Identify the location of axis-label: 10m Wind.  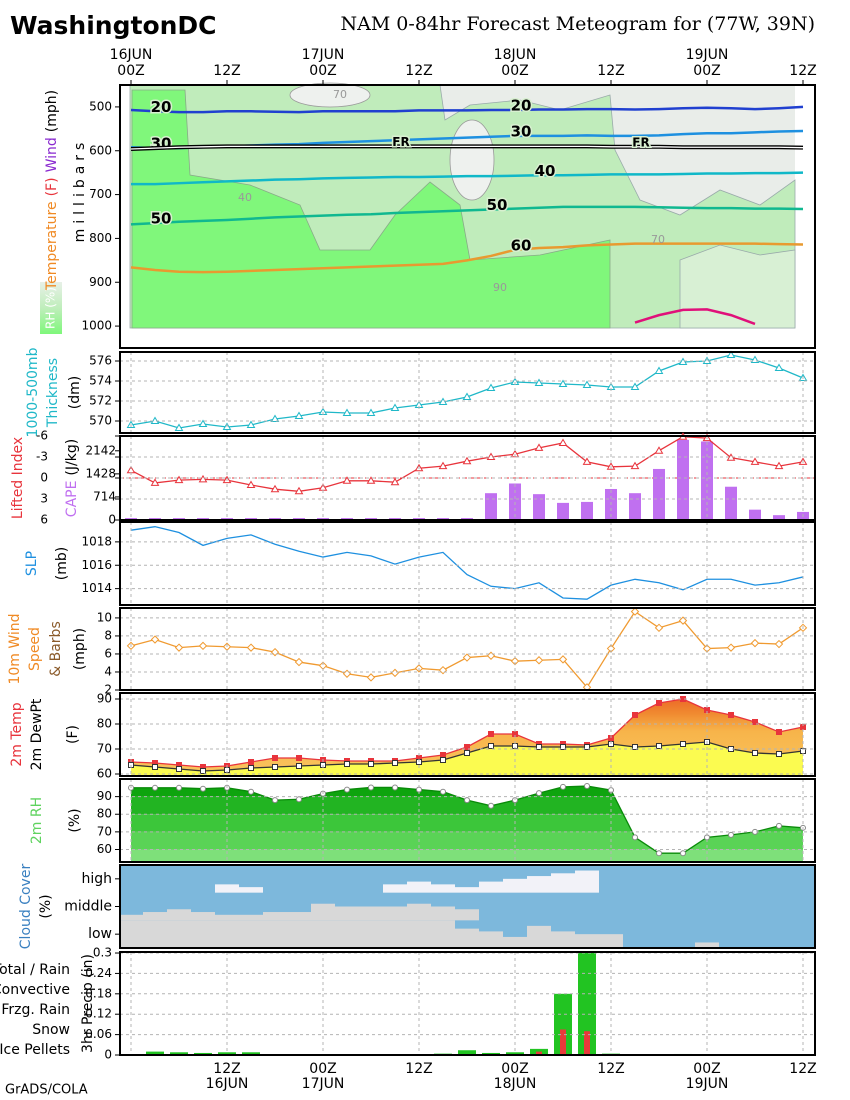
(15, 648).